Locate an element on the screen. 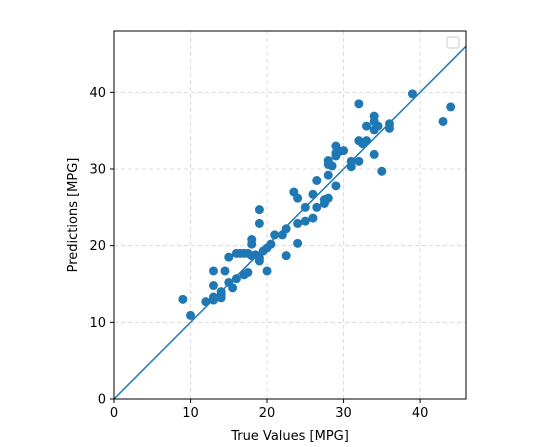 The height and width of the screenshot is (447, 557). y-tick-label: 30 is located at coordinates (97, 170).